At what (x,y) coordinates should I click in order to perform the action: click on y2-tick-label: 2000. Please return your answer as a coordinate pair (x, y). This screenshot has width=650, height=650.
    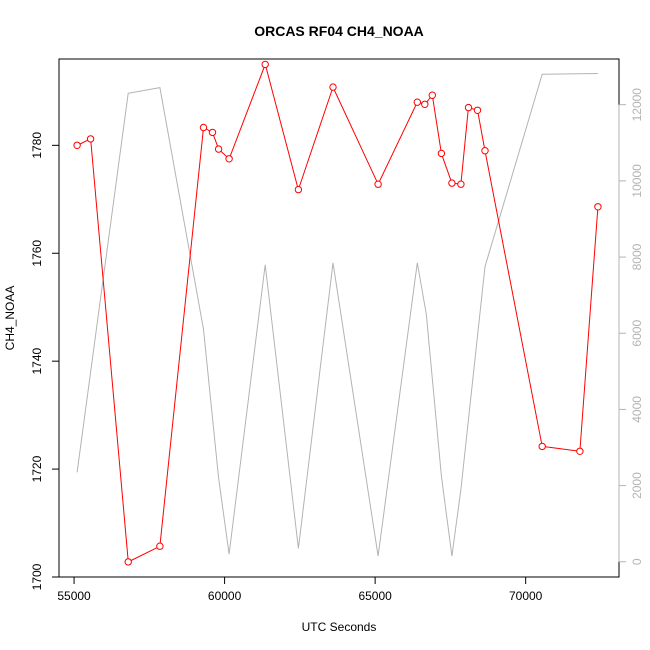
    Looking at the image, I should click on (637, 485).